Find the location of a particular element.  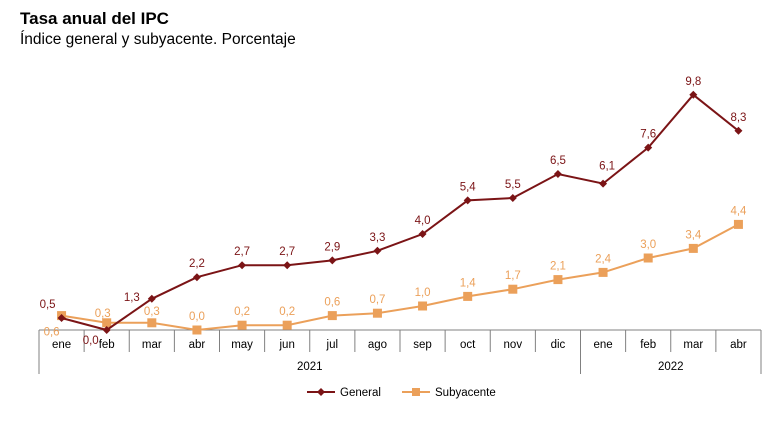

data-label-subyacente: 0,0 is located at coordinates (197, 317).